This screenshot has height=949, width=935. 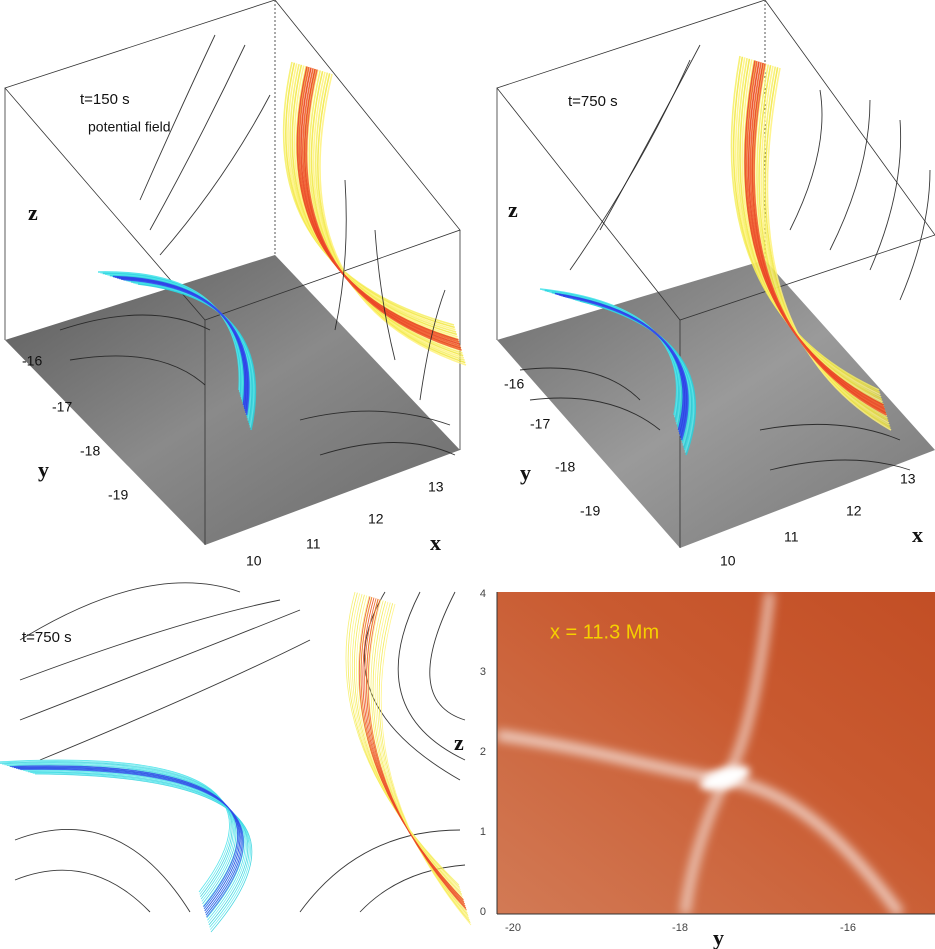 I want to click on x-tick-label: 12, so click(x=376, y=519).